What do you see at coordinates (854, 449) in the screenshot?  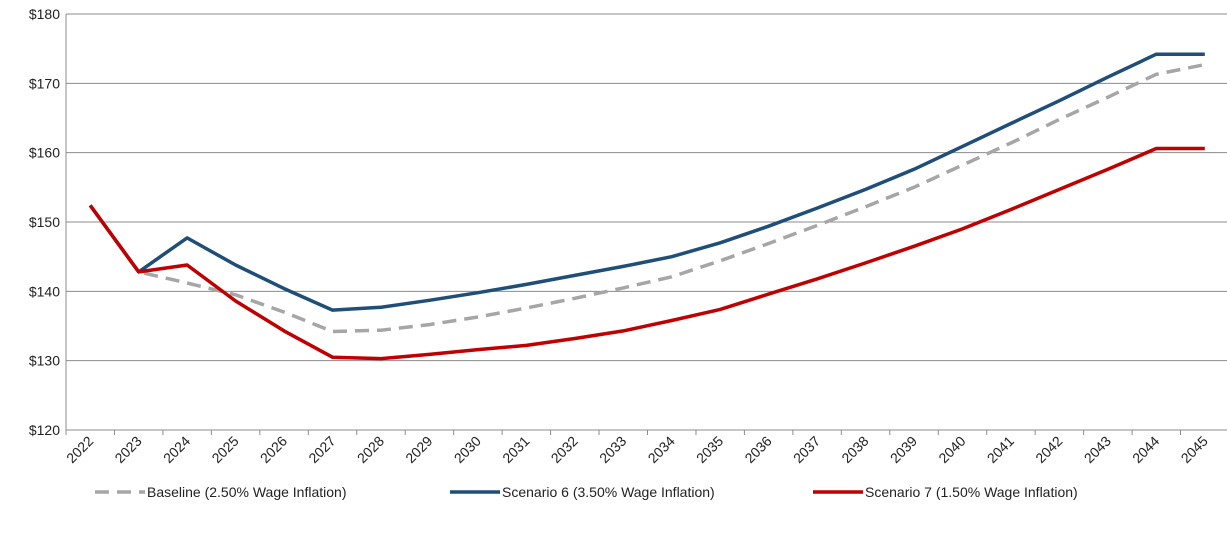 I see `x-tick-label: 2038` at bounding box center [854, 449].